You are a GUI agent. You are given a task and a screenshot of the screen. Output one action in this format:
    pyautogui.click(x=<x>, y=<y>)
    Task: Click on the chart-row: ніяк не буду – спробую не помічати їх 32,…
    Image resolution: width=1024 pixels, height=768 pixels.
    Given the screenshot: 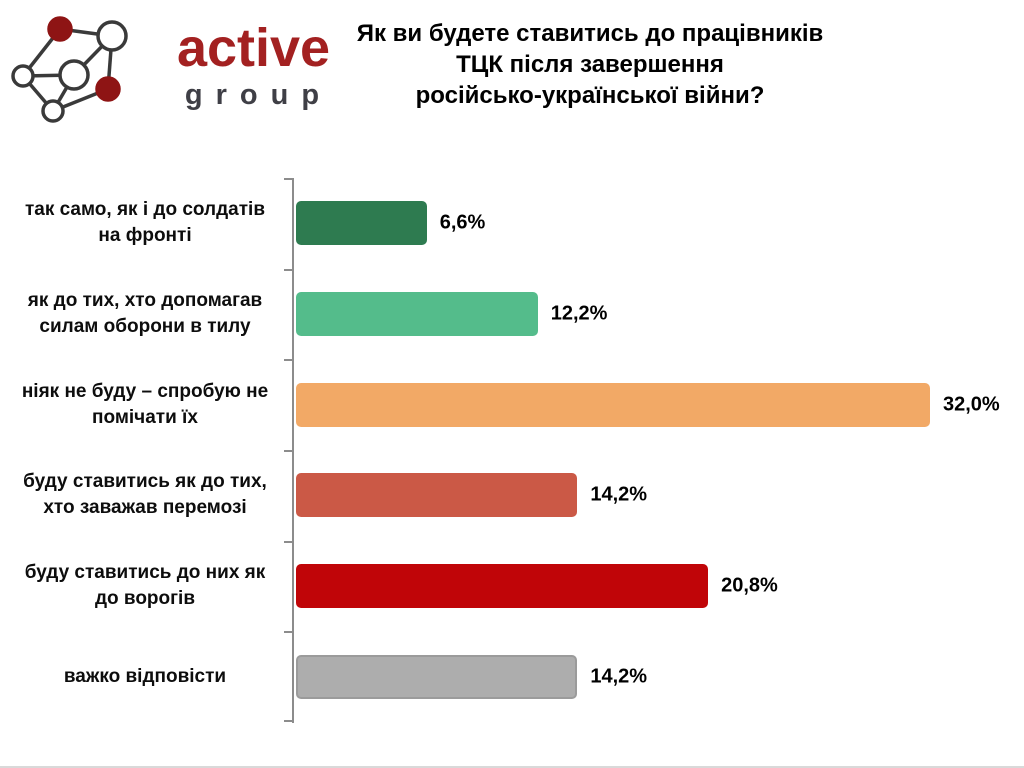 What is the action you would take?
    pyautogui.click(x=512, y=404)
    